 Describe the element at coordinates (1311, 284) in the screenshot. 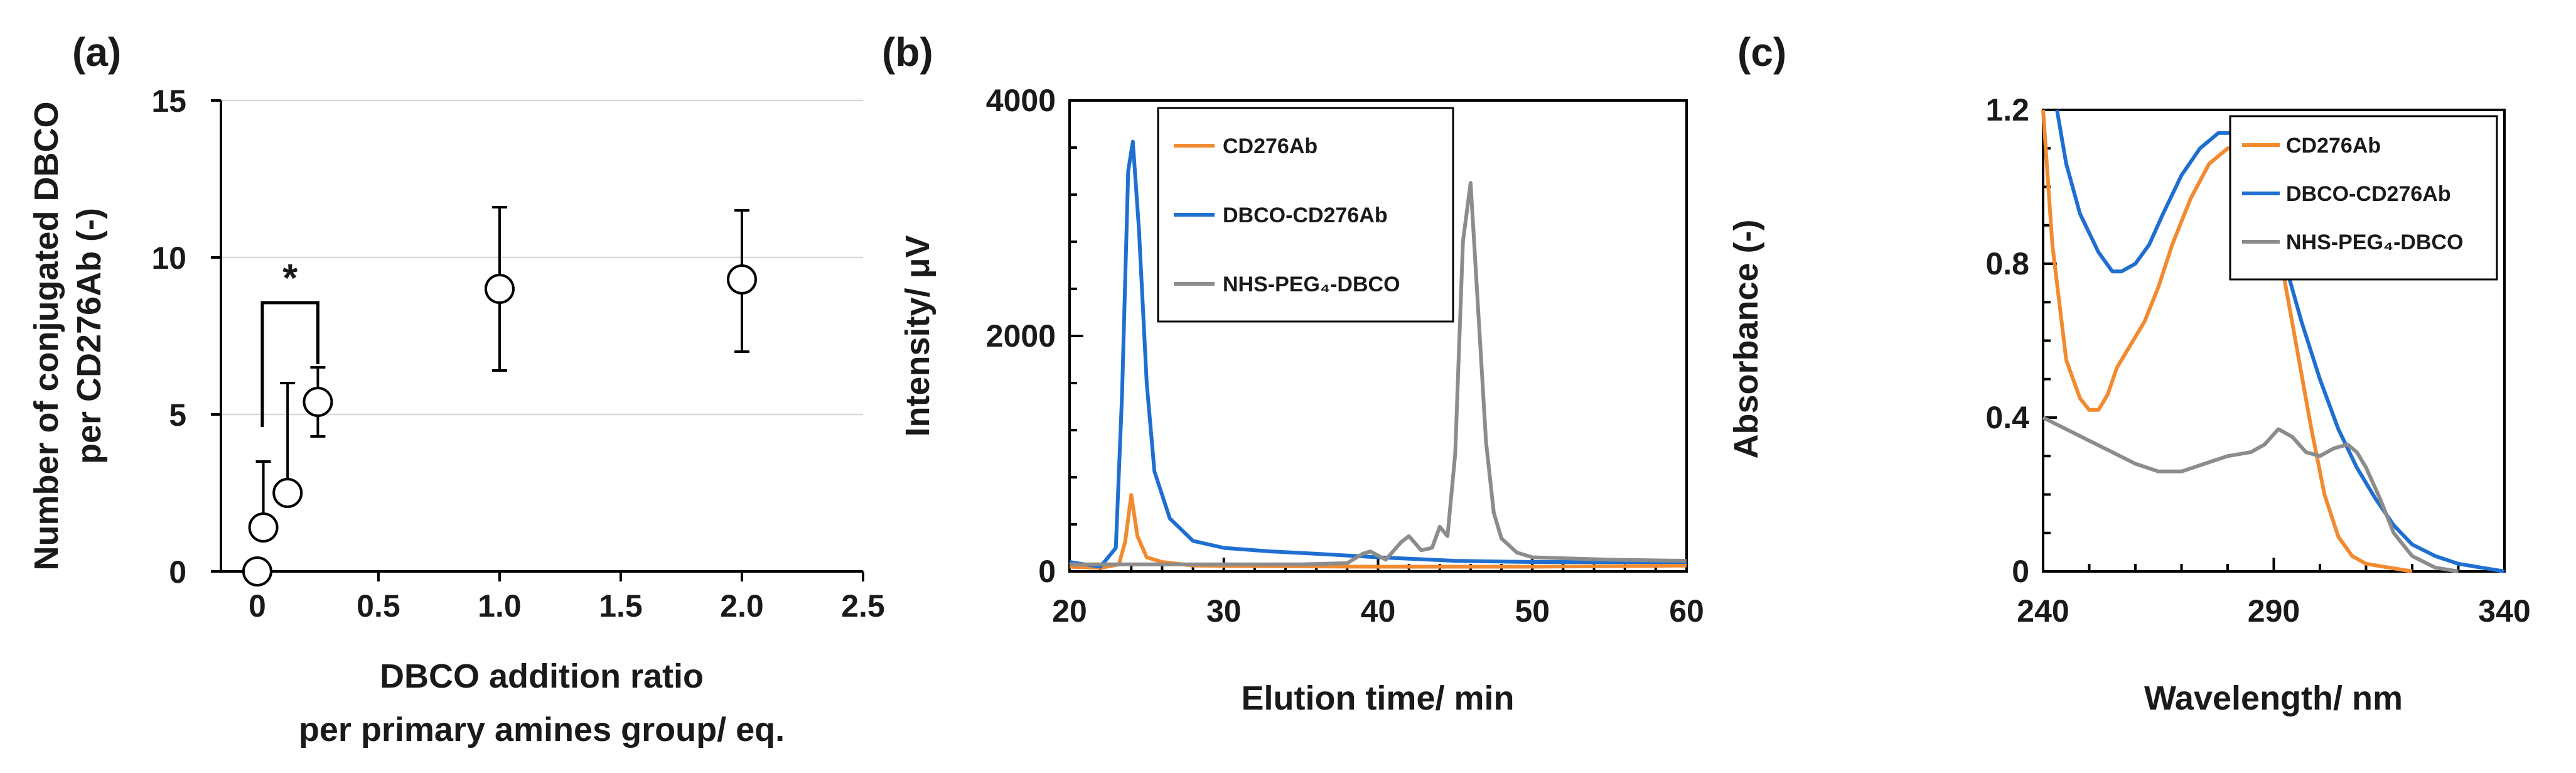

I see `panel-b-legend-label-nhs-peg4-dbco: NHS-PEG₄-DBCO` at that location.